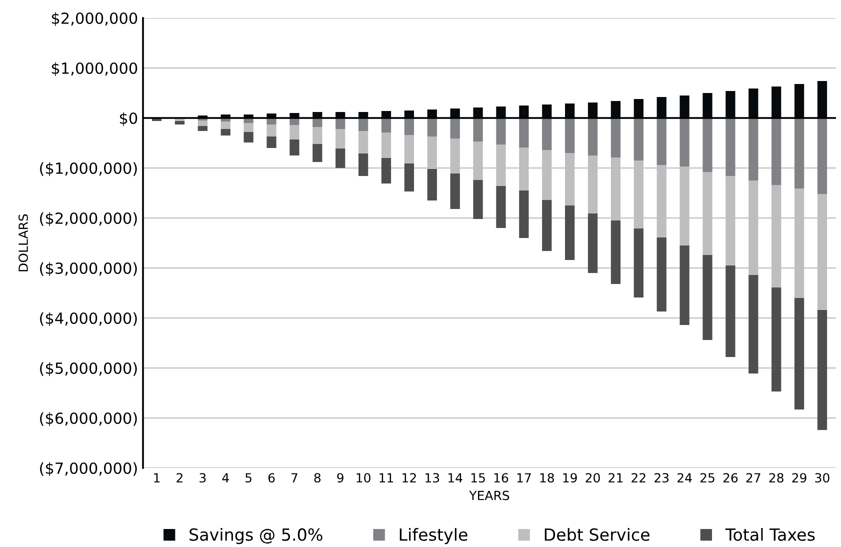 The width and height of the screenshot is (841, 547). What do you see at coordinates (88, 169) in the screenshot?
I see `y-tick-label: ($1,000,000)` at bounding box center [88, 169].